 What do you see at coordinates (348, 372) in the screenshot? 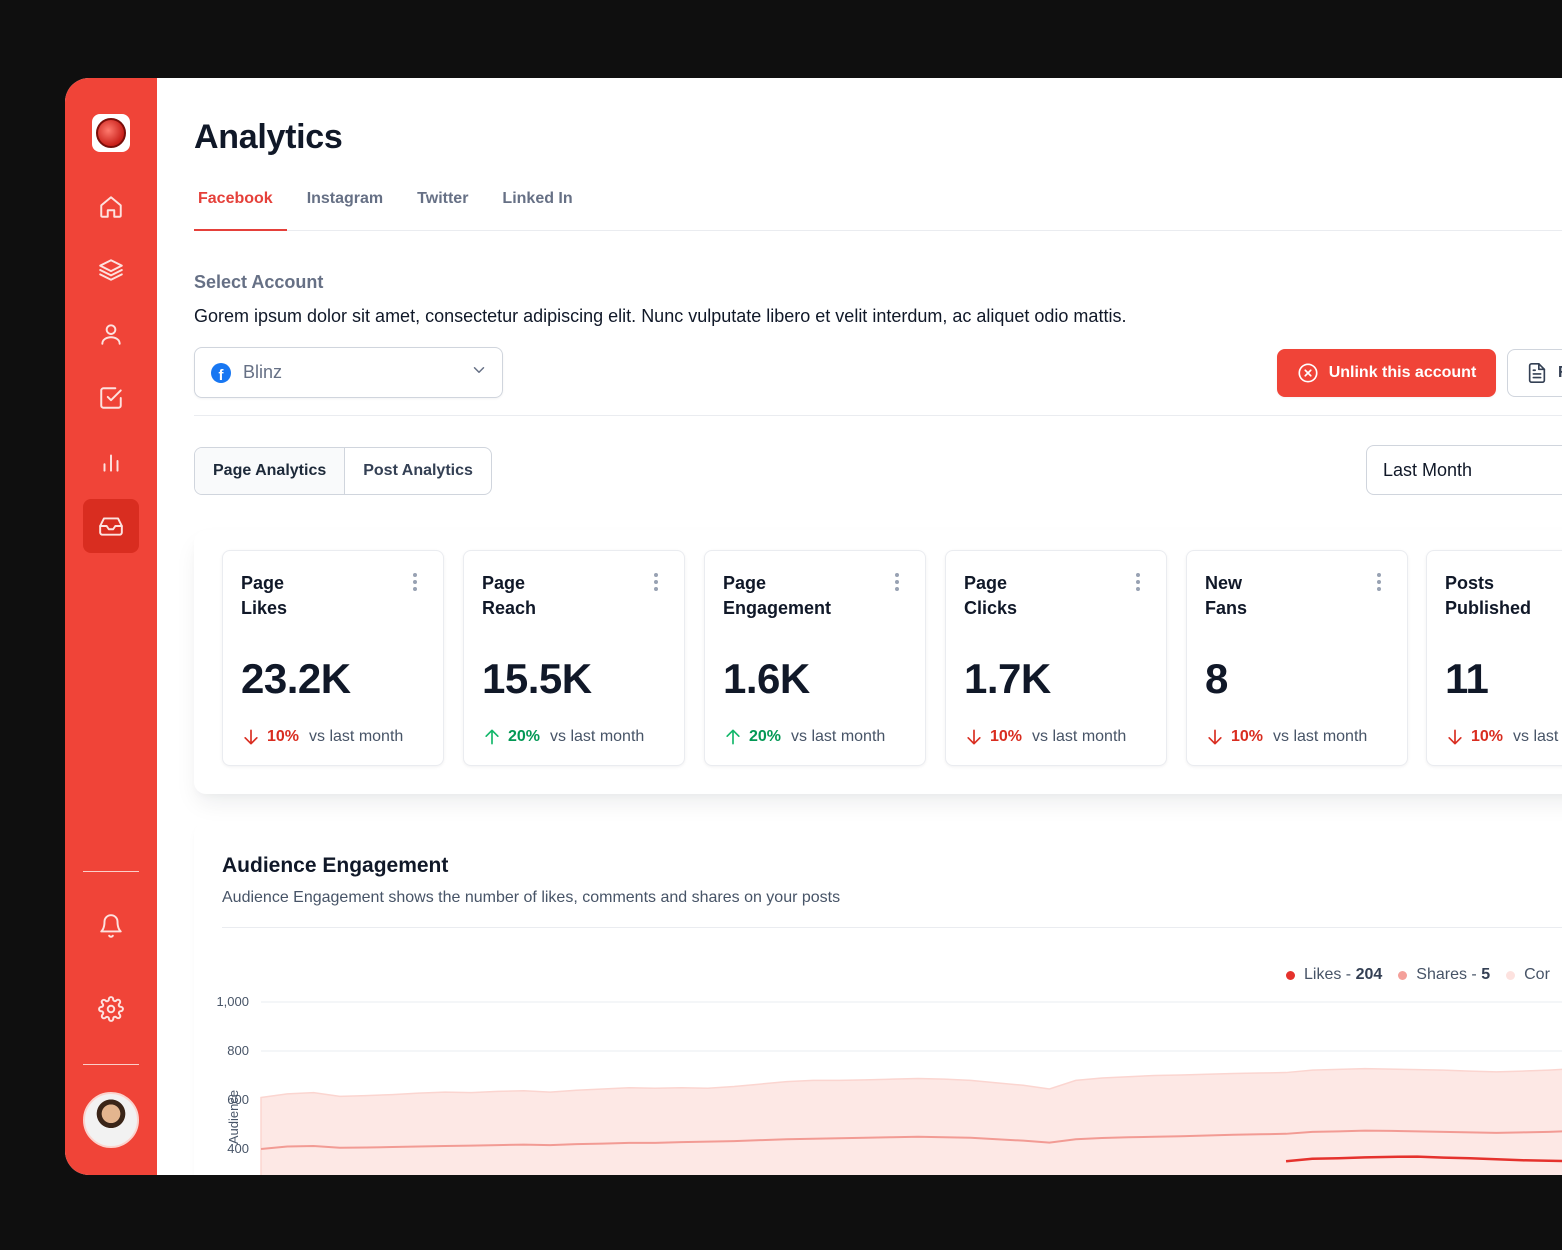
I see `account-select: f Blinz` at bounding box center [348, 372].